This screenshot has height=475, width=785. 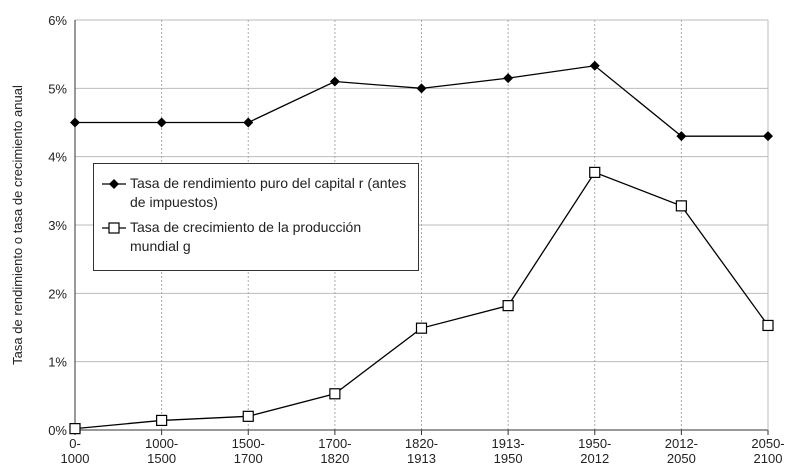 What do you see at coordinates (161, 458) in the screenshot?
I see `x-tick-label: 1500` at bounding box center [161, 458].